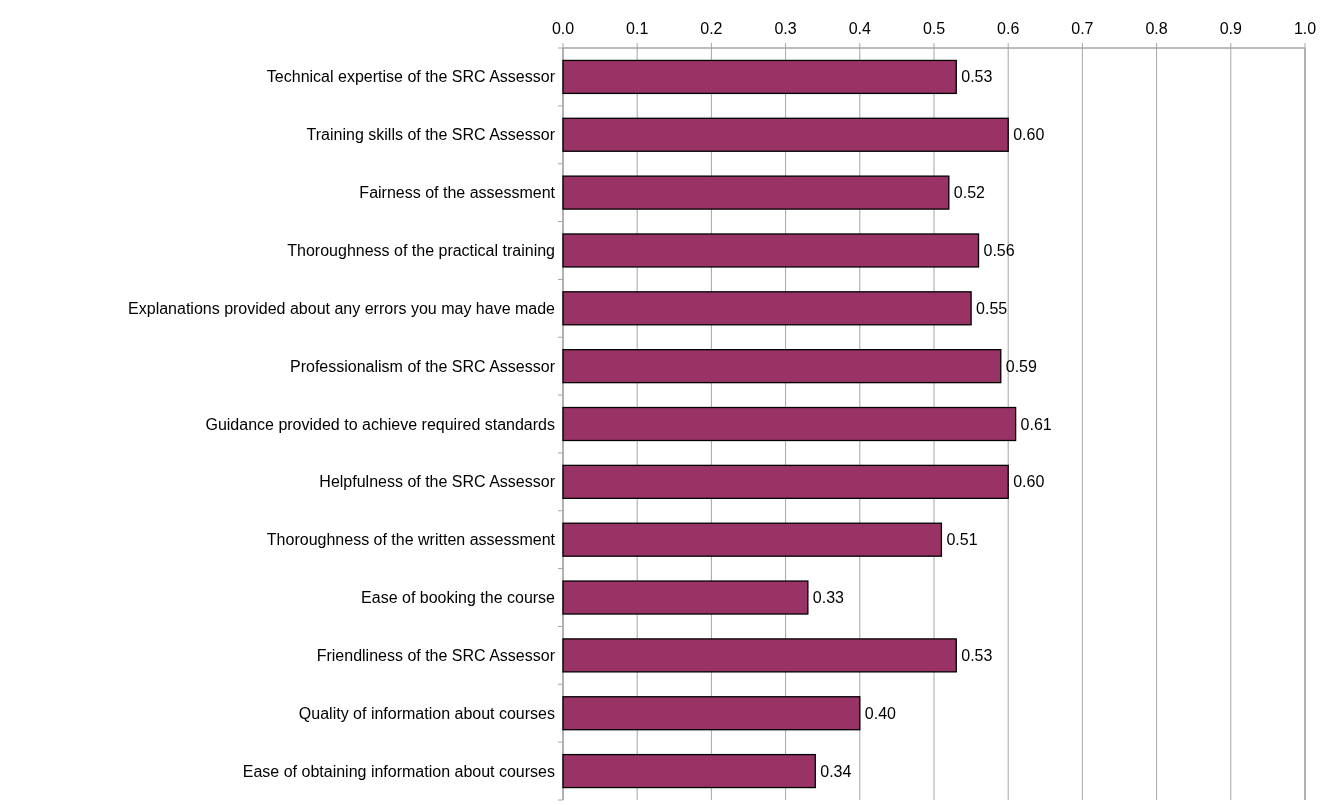 The height and width of the screenshot is (805, 1332). Describe the element at coordinates (836, 771) in the screenshot. I see `data-label: 0.34` at that location.